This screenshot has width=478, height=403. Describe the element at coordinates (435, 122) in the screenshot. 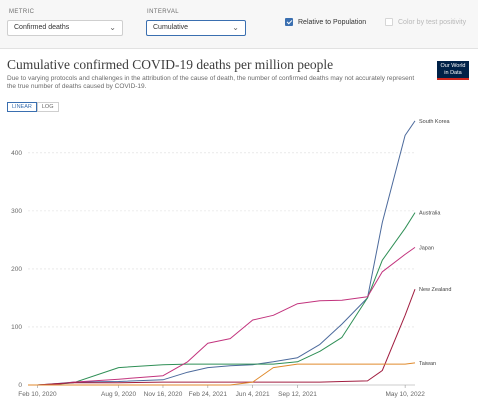

I see `series-label: South Korea` at that location.